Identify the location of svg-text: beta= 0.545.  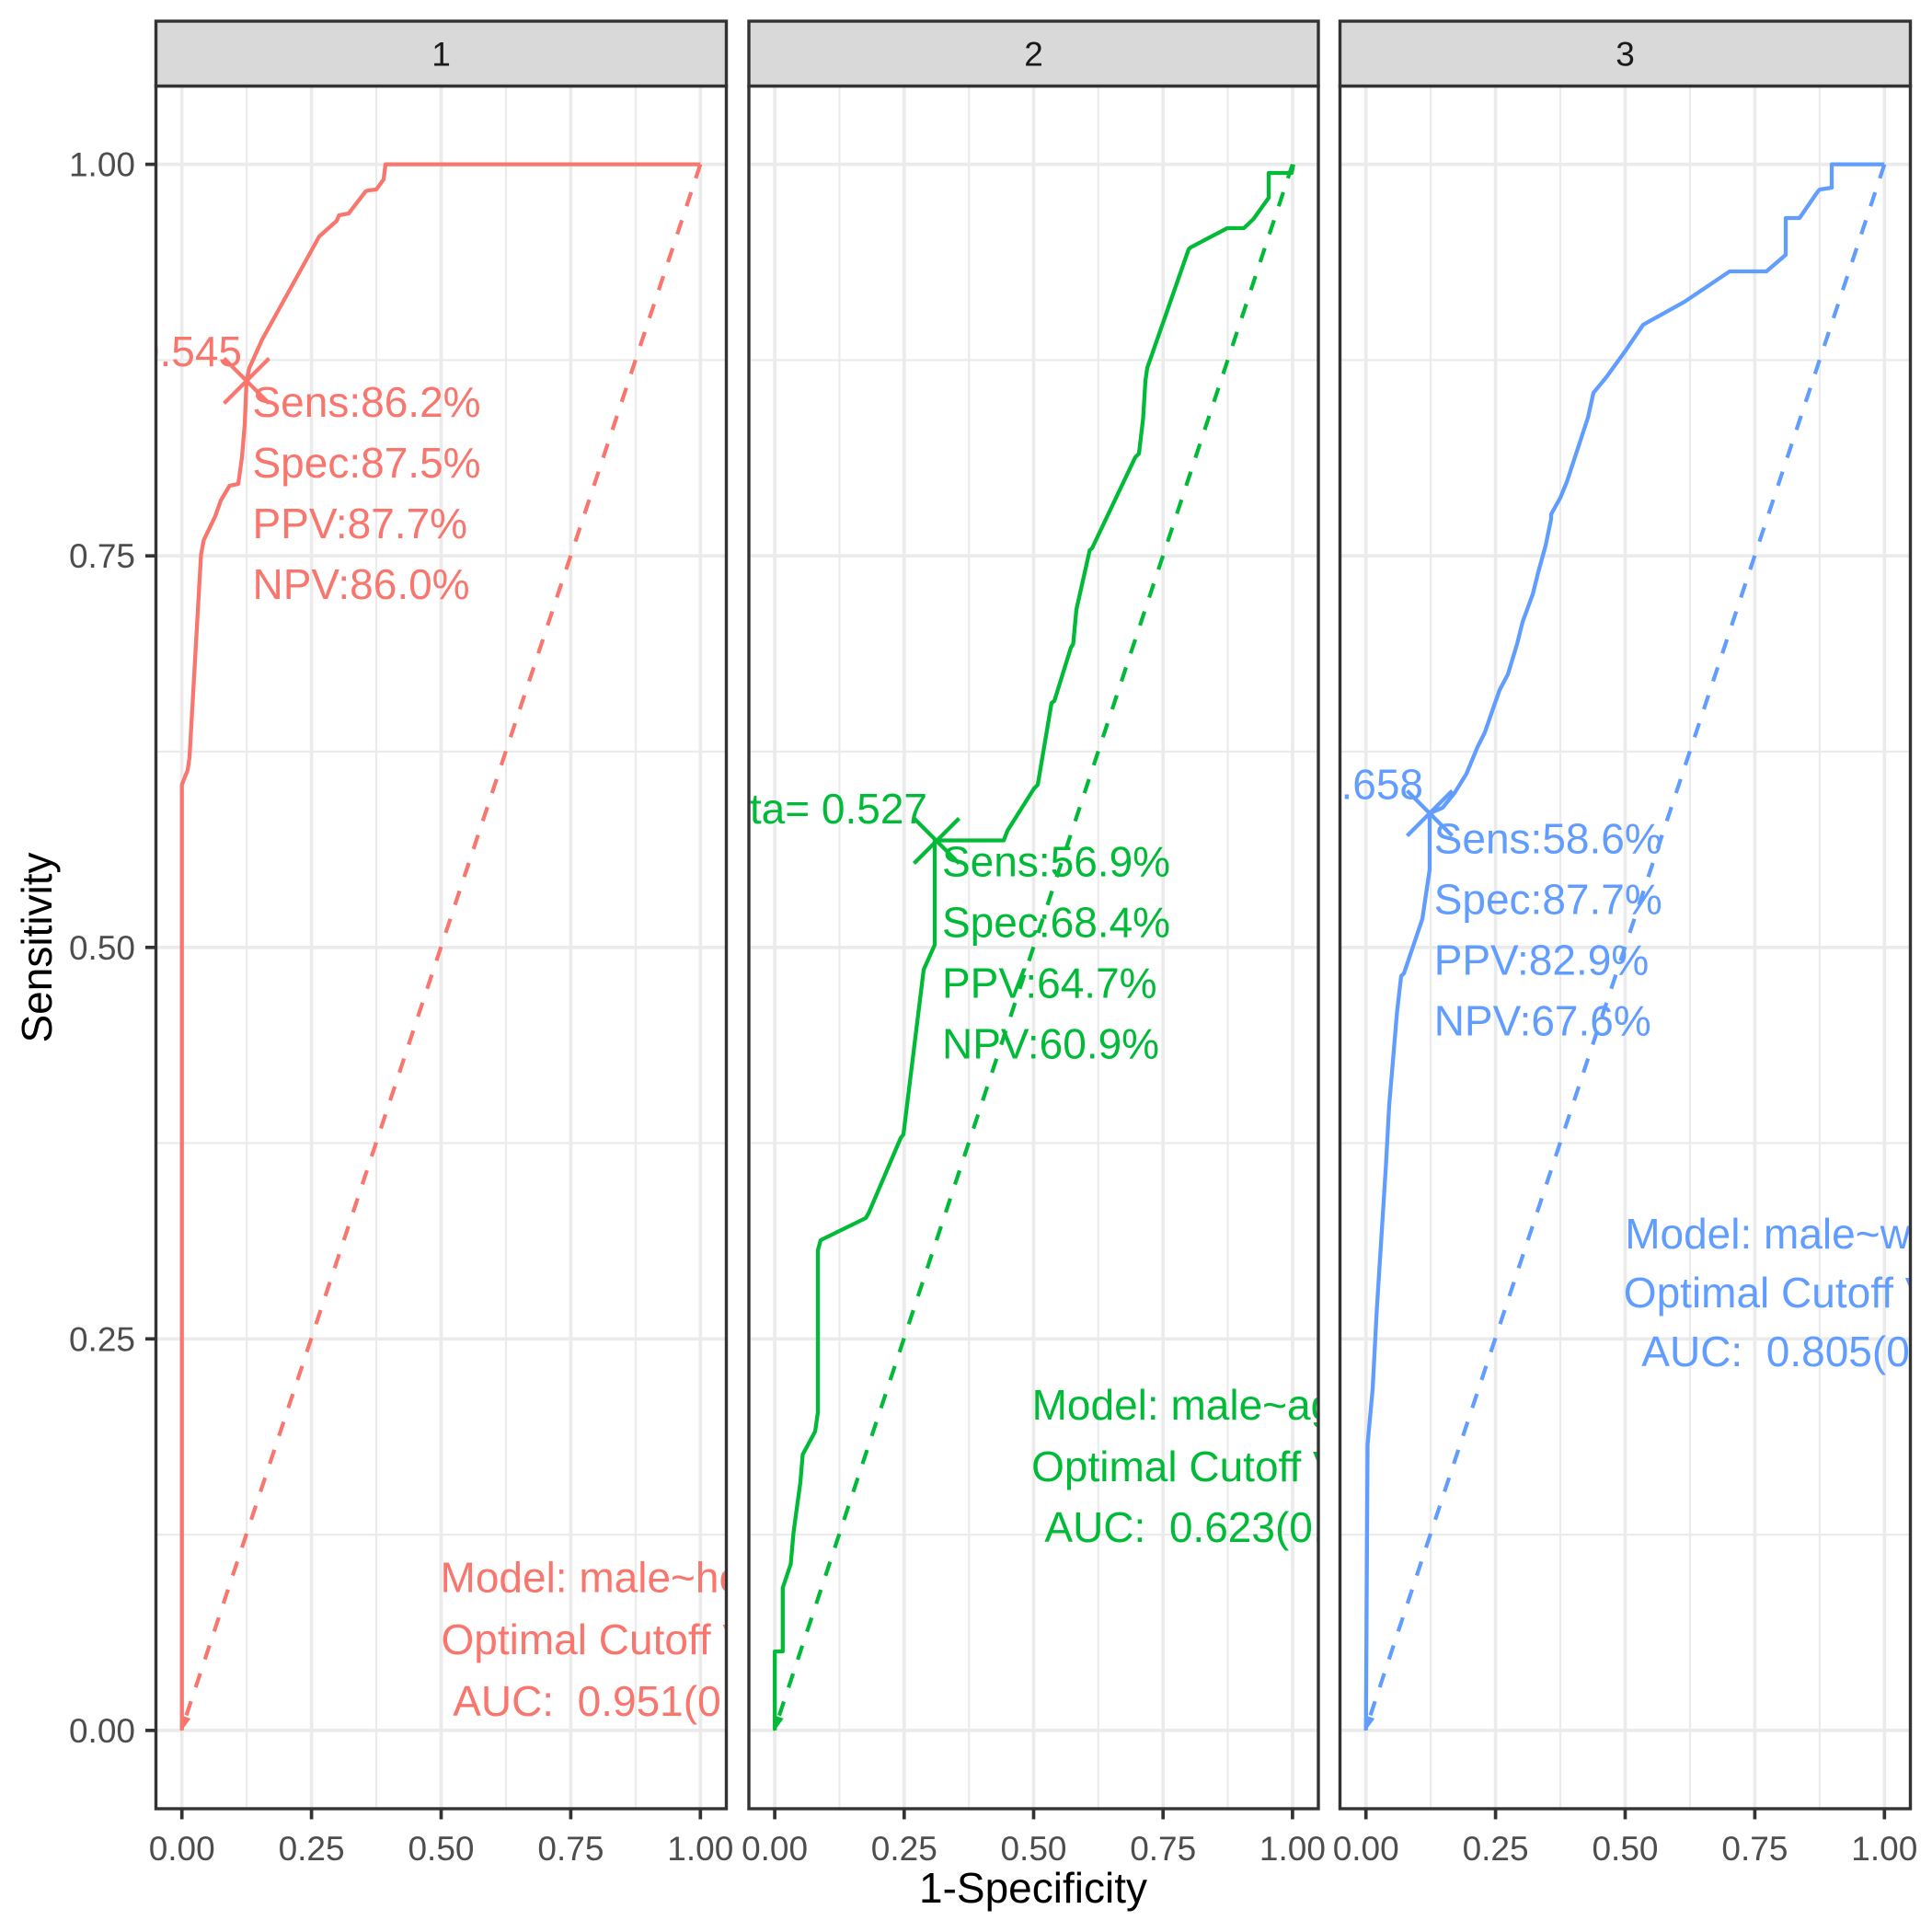
(129, 351).